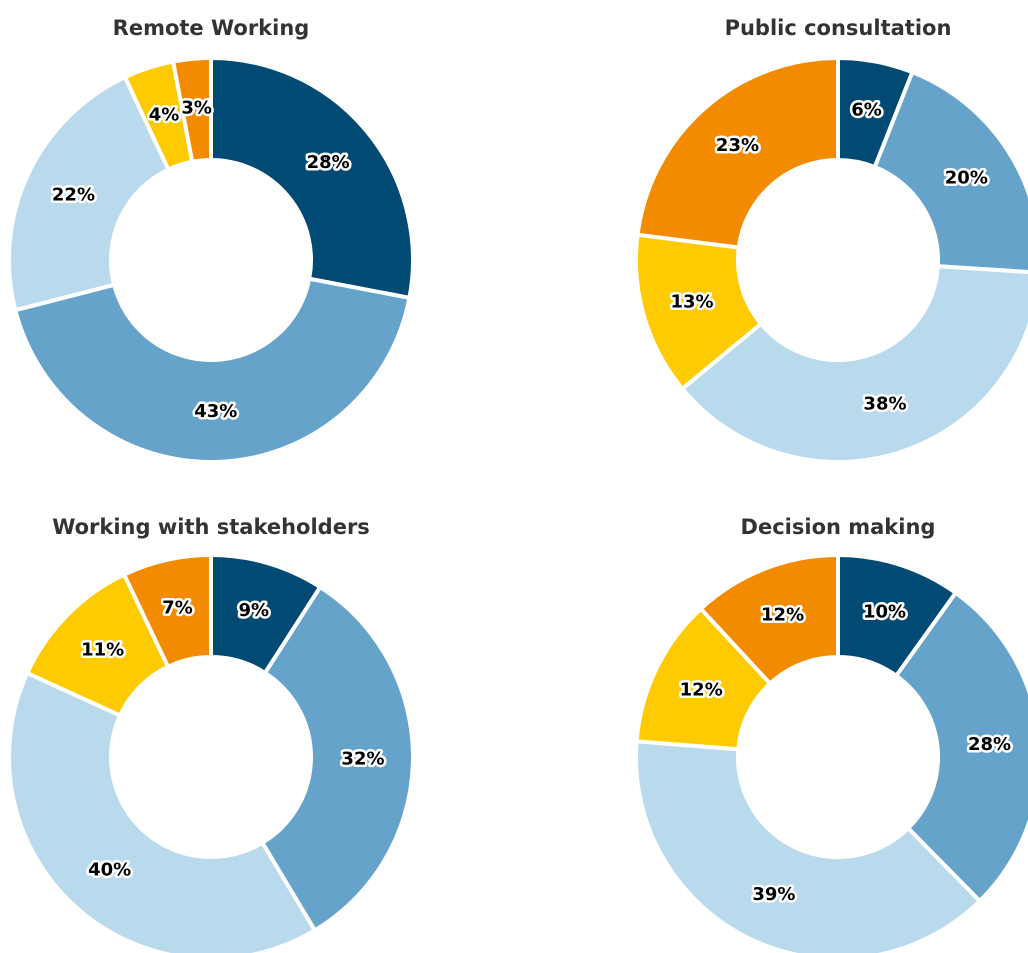 This screenshot has width=1028, height=953. Describe the element at coordinates (884, 611) in the screenshot. I see `data-label: 10%` at that location.